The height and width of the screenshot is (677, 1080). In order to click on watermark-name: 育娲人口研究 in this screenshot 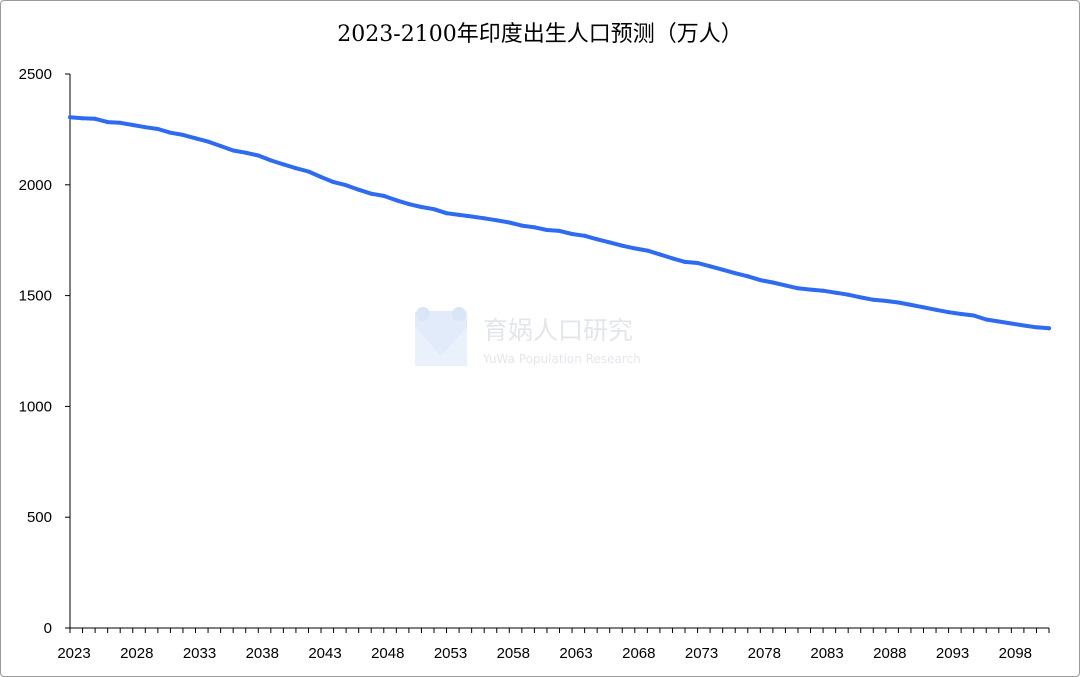, I will do `click(558, 330)`.